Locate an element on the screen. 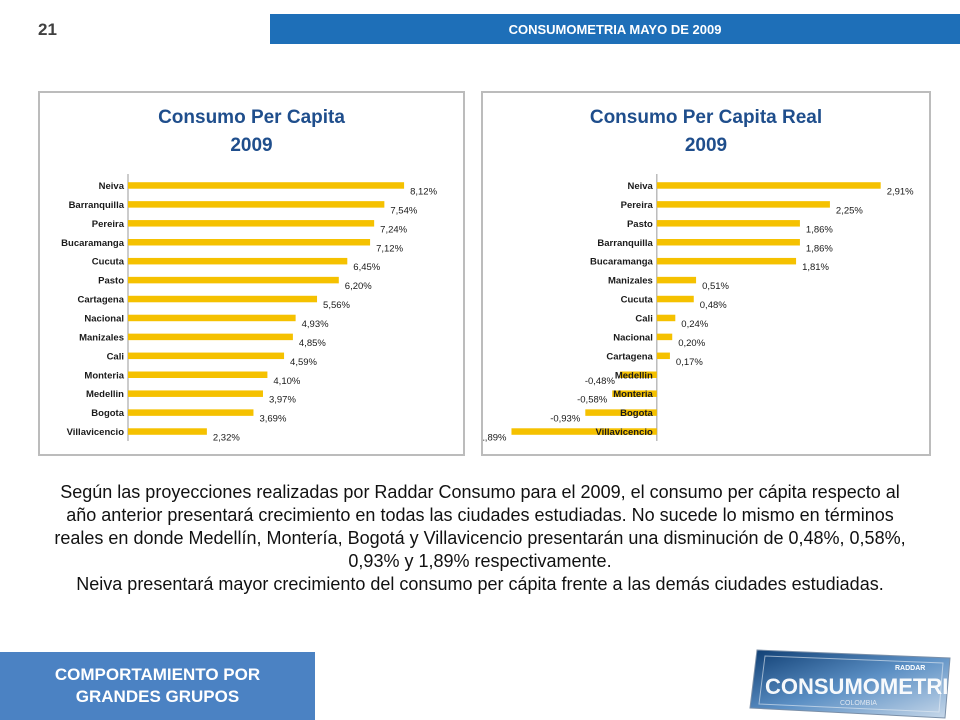 The width and height of the screenshot is (960, 720). section-footer: COMPORTAMIENTO POR GRANDES GRUPOS is located at coordinates (157, 686).